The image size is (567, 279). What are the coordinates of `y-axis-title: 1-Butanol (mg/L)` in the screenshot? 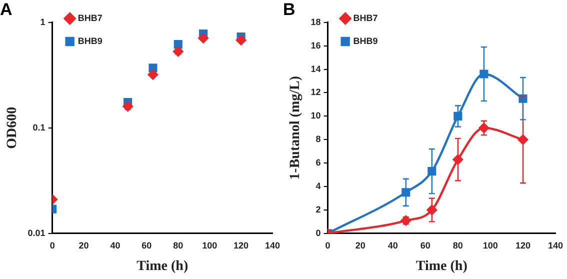 It's located at (296, 128).